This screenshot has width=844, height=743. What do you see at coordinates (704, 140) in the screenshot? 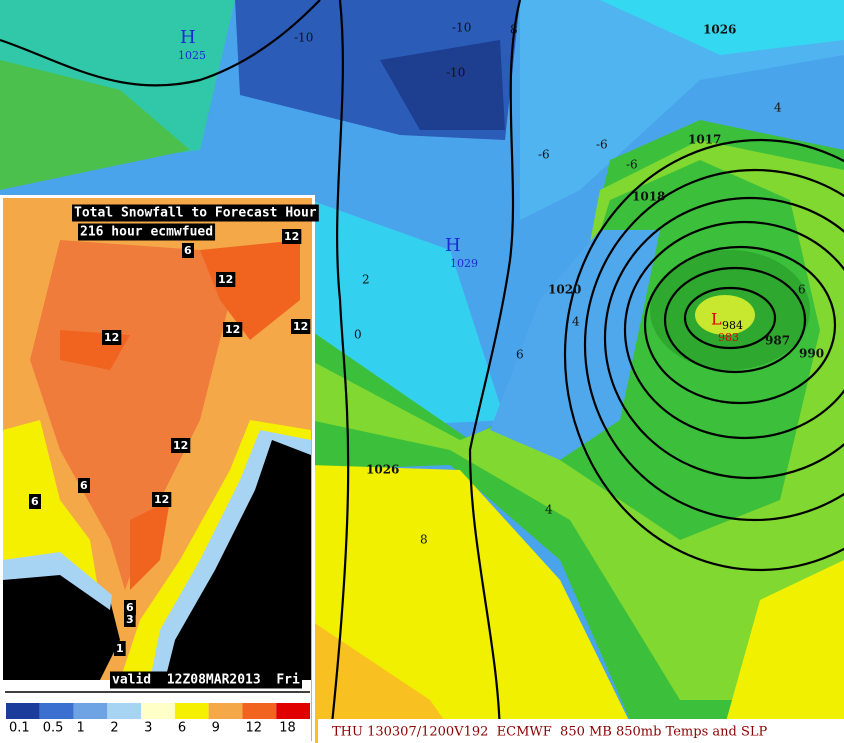
I see `isobar-label: 1017` at bounding box center [704, 140].